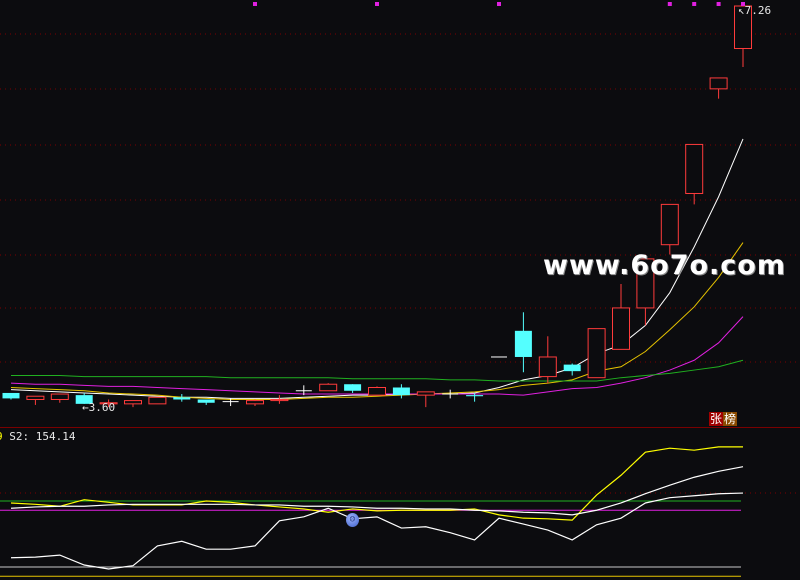 The image size is (800, 580). I want to click on indicator-s2-value: S2: 154.14, so click(42, 436).